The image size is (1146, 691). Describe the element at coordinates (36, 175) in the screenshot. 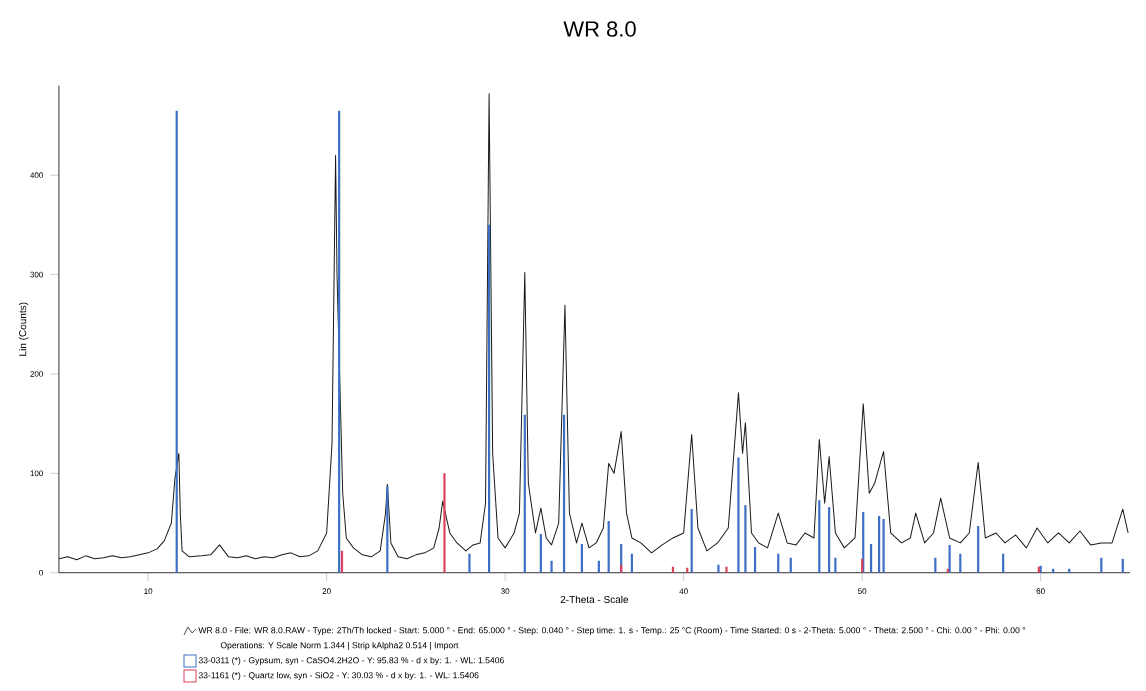

I see `y-tick-label: 400` at that location.